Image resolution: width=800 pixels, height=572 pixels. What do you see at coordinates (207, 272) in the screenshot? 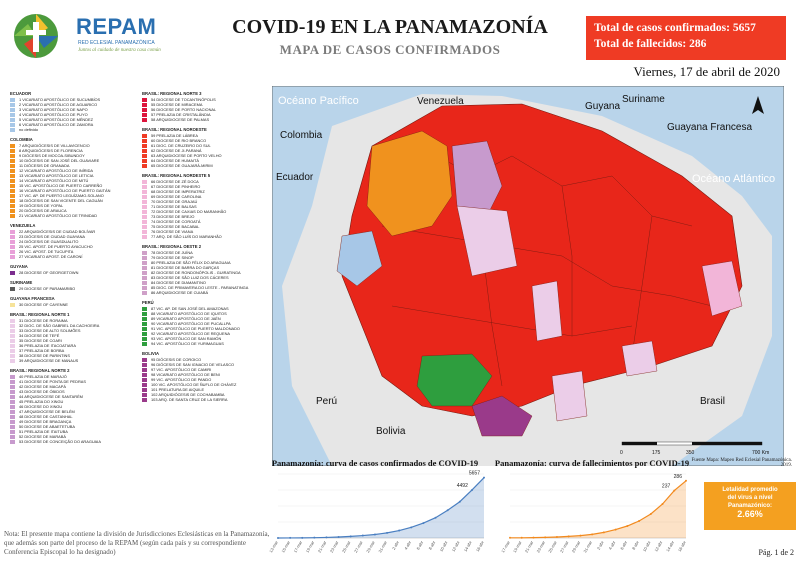
I see `legend-item: 82 DIOCESE DE RONDONÓPOLIS - GUIRATINGA` at bounding box center [207, 272].